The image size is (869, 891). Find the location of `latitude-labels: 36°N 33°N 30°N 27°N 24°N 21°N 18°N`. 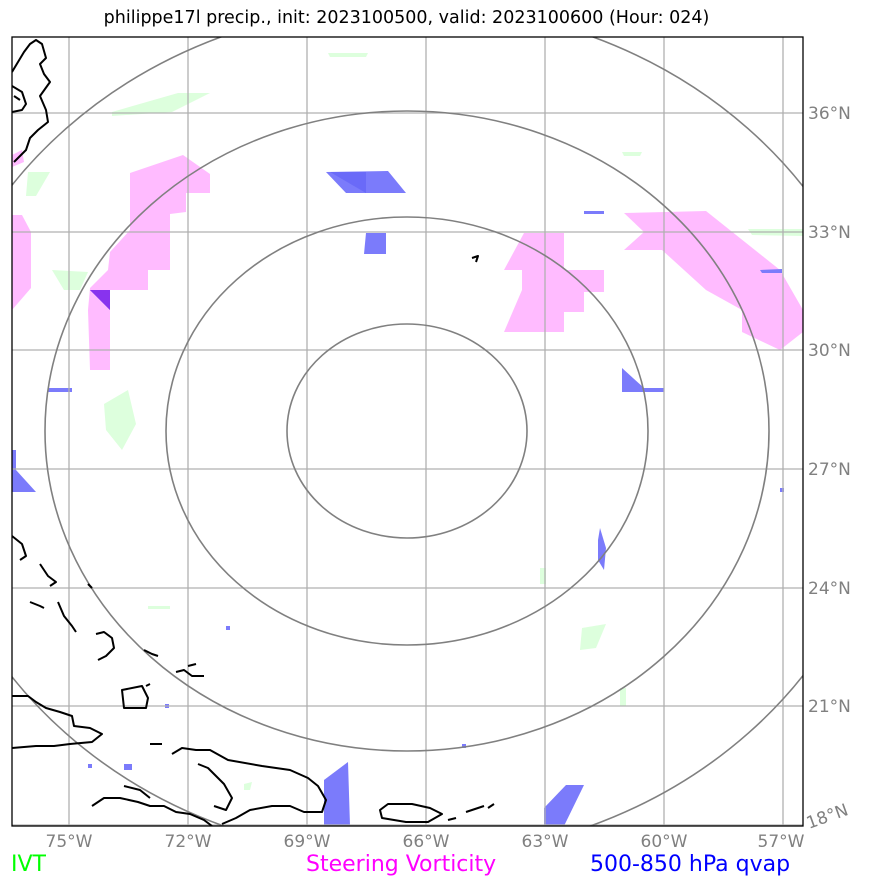

latitude-labels: 36°N 33°N 30°N 27°N 24°N 21°N 18°N is located at coordinates (827, 469).